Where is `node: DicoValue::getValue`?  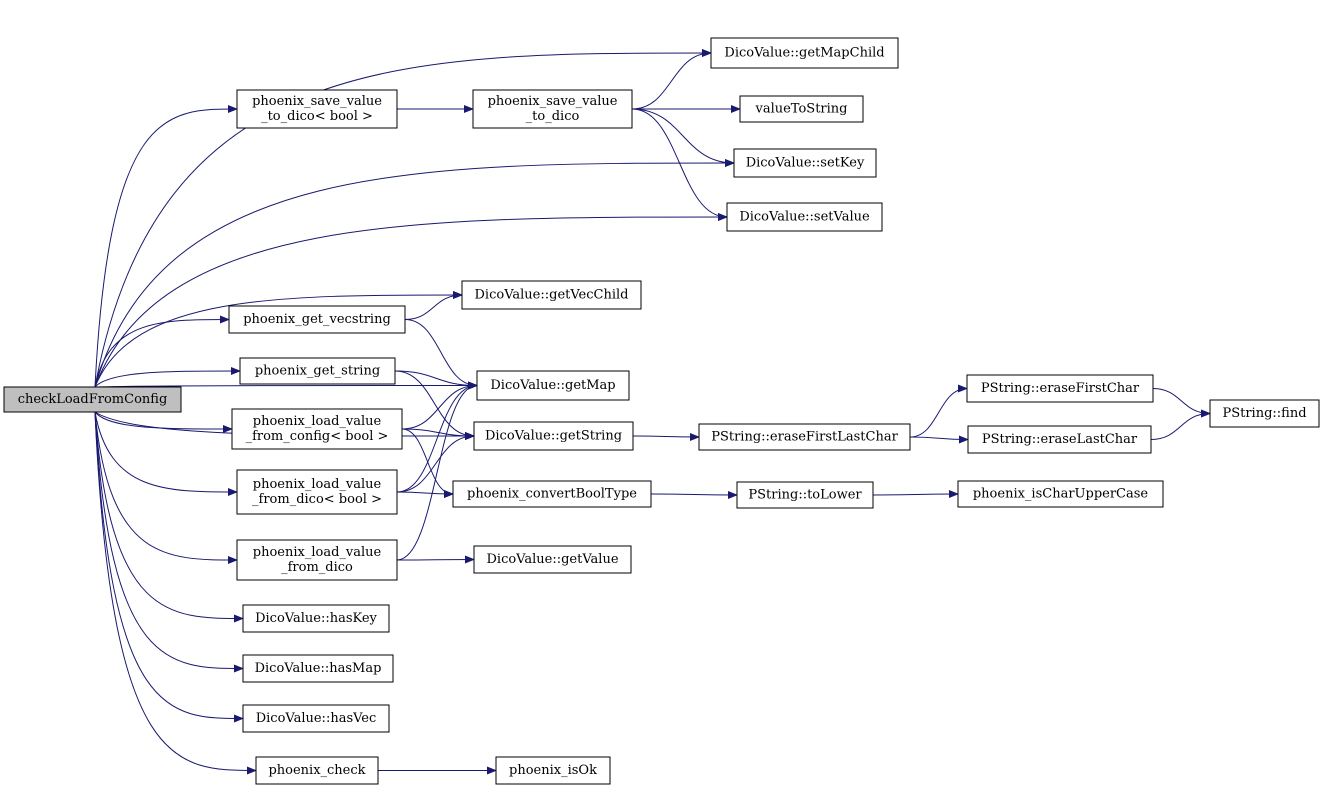
node: DicoValue::getValue is located at coordinates (552, 559).